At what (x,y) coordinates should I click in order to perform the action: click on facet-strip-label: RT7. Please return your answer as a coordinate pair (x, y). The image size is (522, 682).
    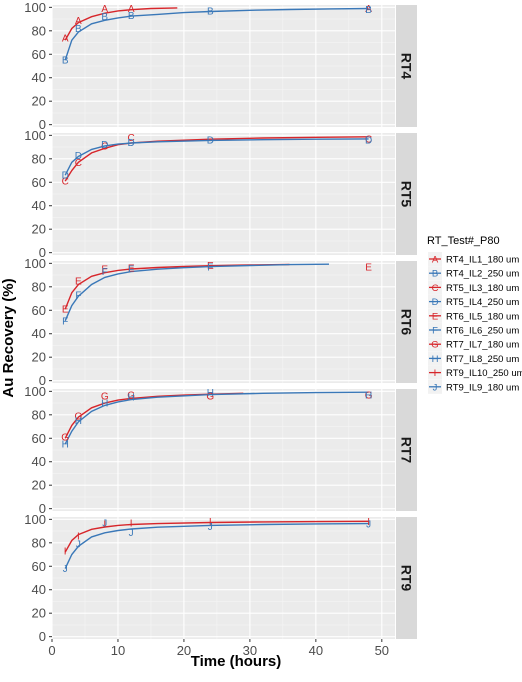
    Looking at the image, I should click on (407, 450).